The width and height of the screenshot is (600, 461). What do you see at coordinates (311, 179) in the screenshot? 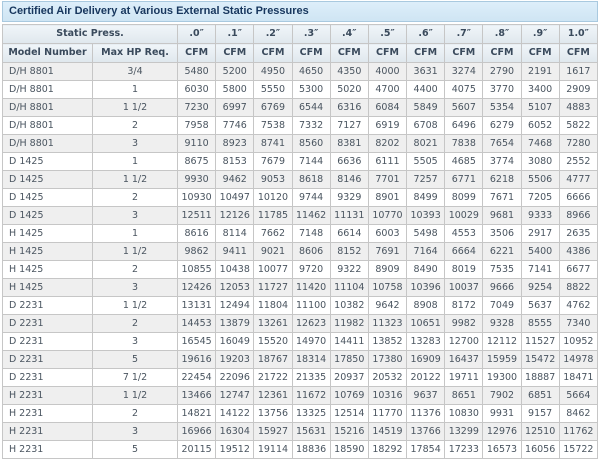
I see `cfm-value-cell: 8618` at bounding box center [311, 179].